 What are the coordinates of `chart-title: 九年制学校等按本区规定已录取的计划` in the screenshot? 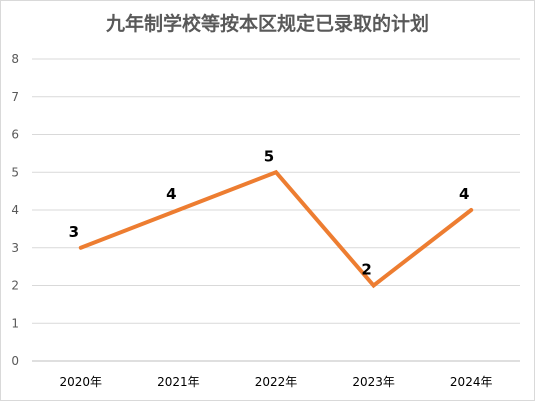 It's located at (267, 24).